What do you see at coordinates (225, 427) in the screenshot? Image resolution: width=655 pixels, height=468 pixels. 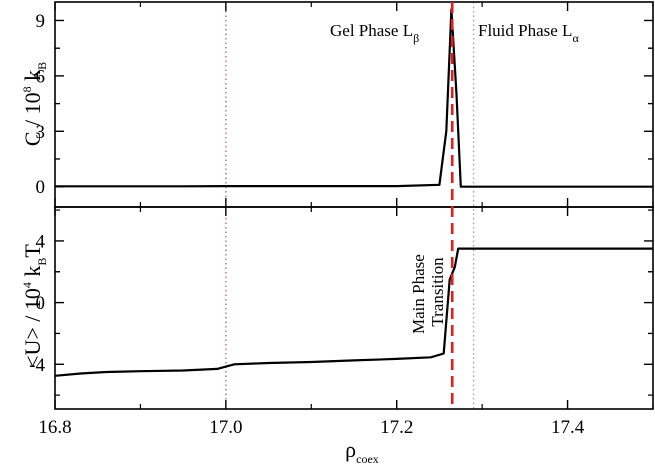 I see `xtick-label: 17.0` at bounding box center [225, 427].